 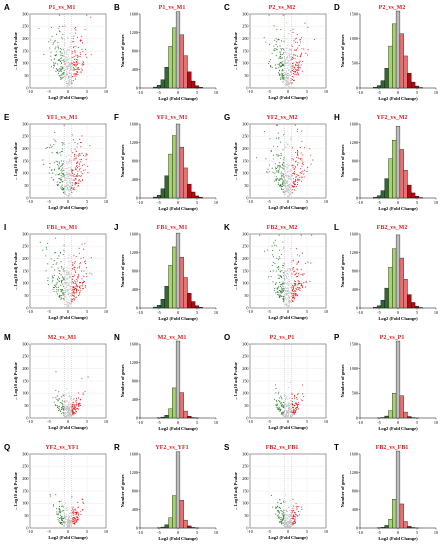 I want to click on y-tick-label: 250, so click(x=245, y=246).